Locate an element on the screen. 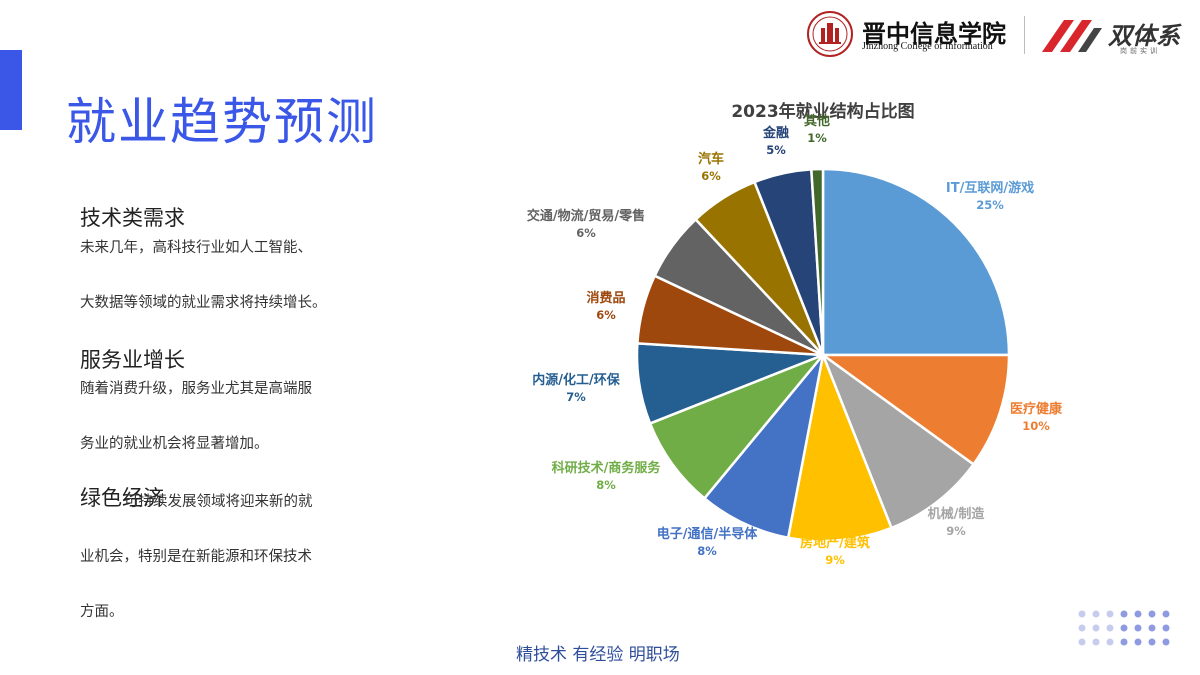 The width and height of the screenshot is (1200, 675). section-text-line: 可持续发展领域将迎来新的就 is located at coordinates (218, 502).